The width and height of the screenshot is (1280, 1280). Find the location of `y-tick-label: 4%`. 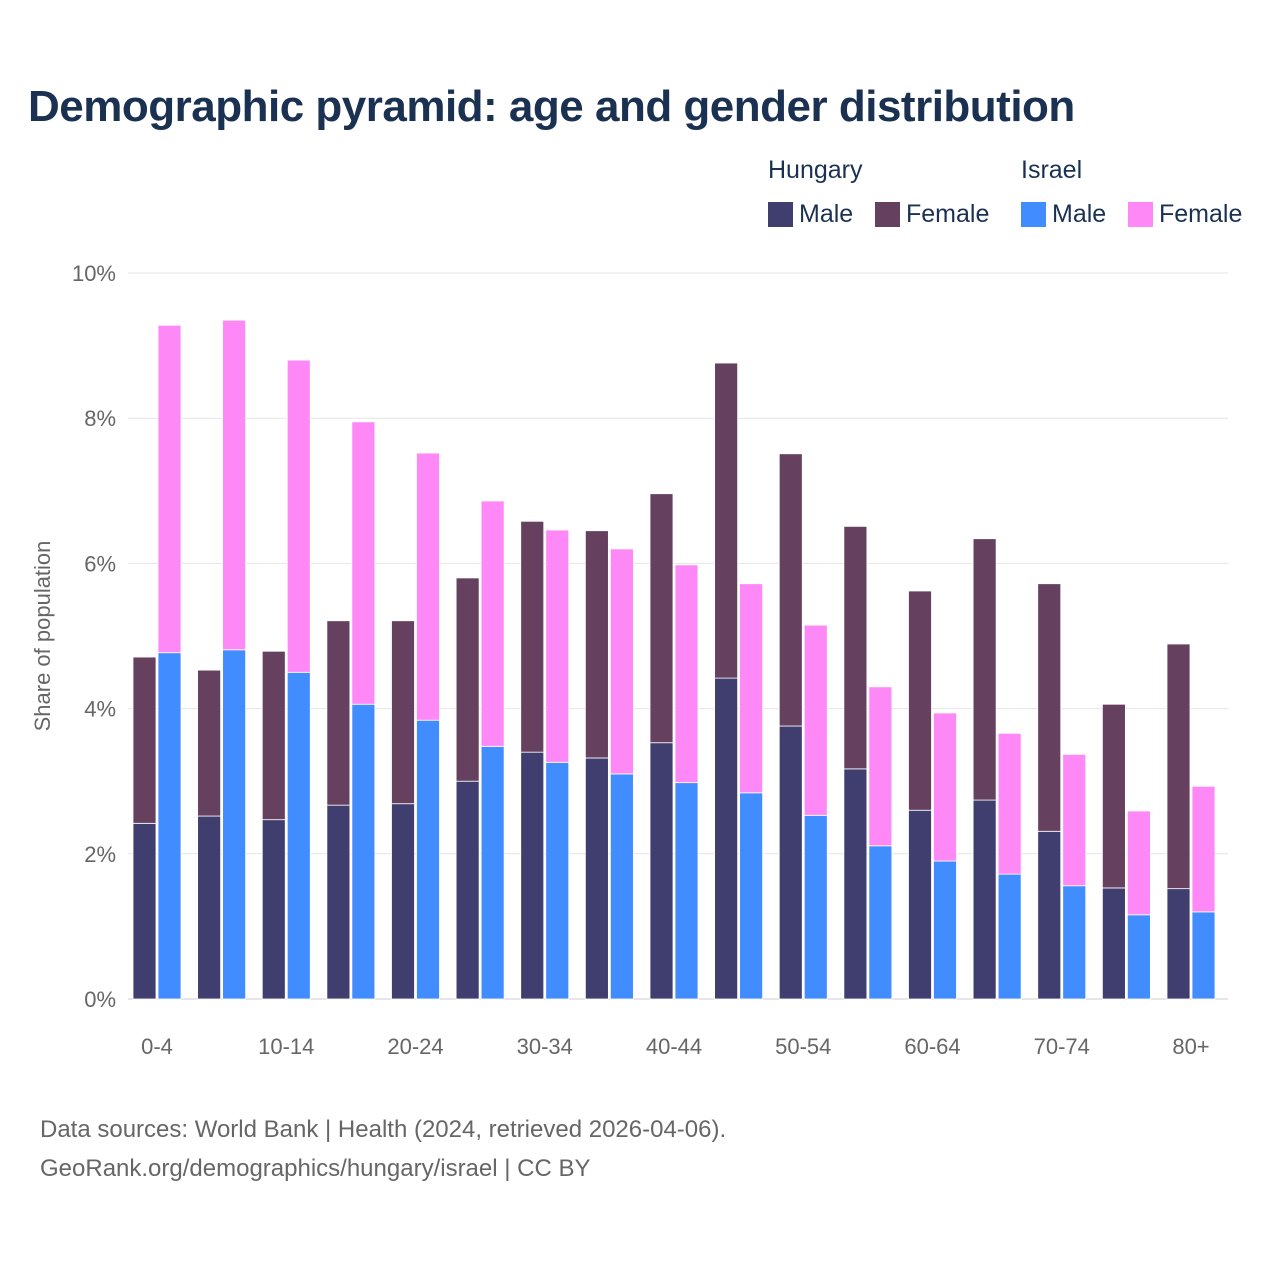

y-tick-label: 4% is located at coordinates (100, 709).